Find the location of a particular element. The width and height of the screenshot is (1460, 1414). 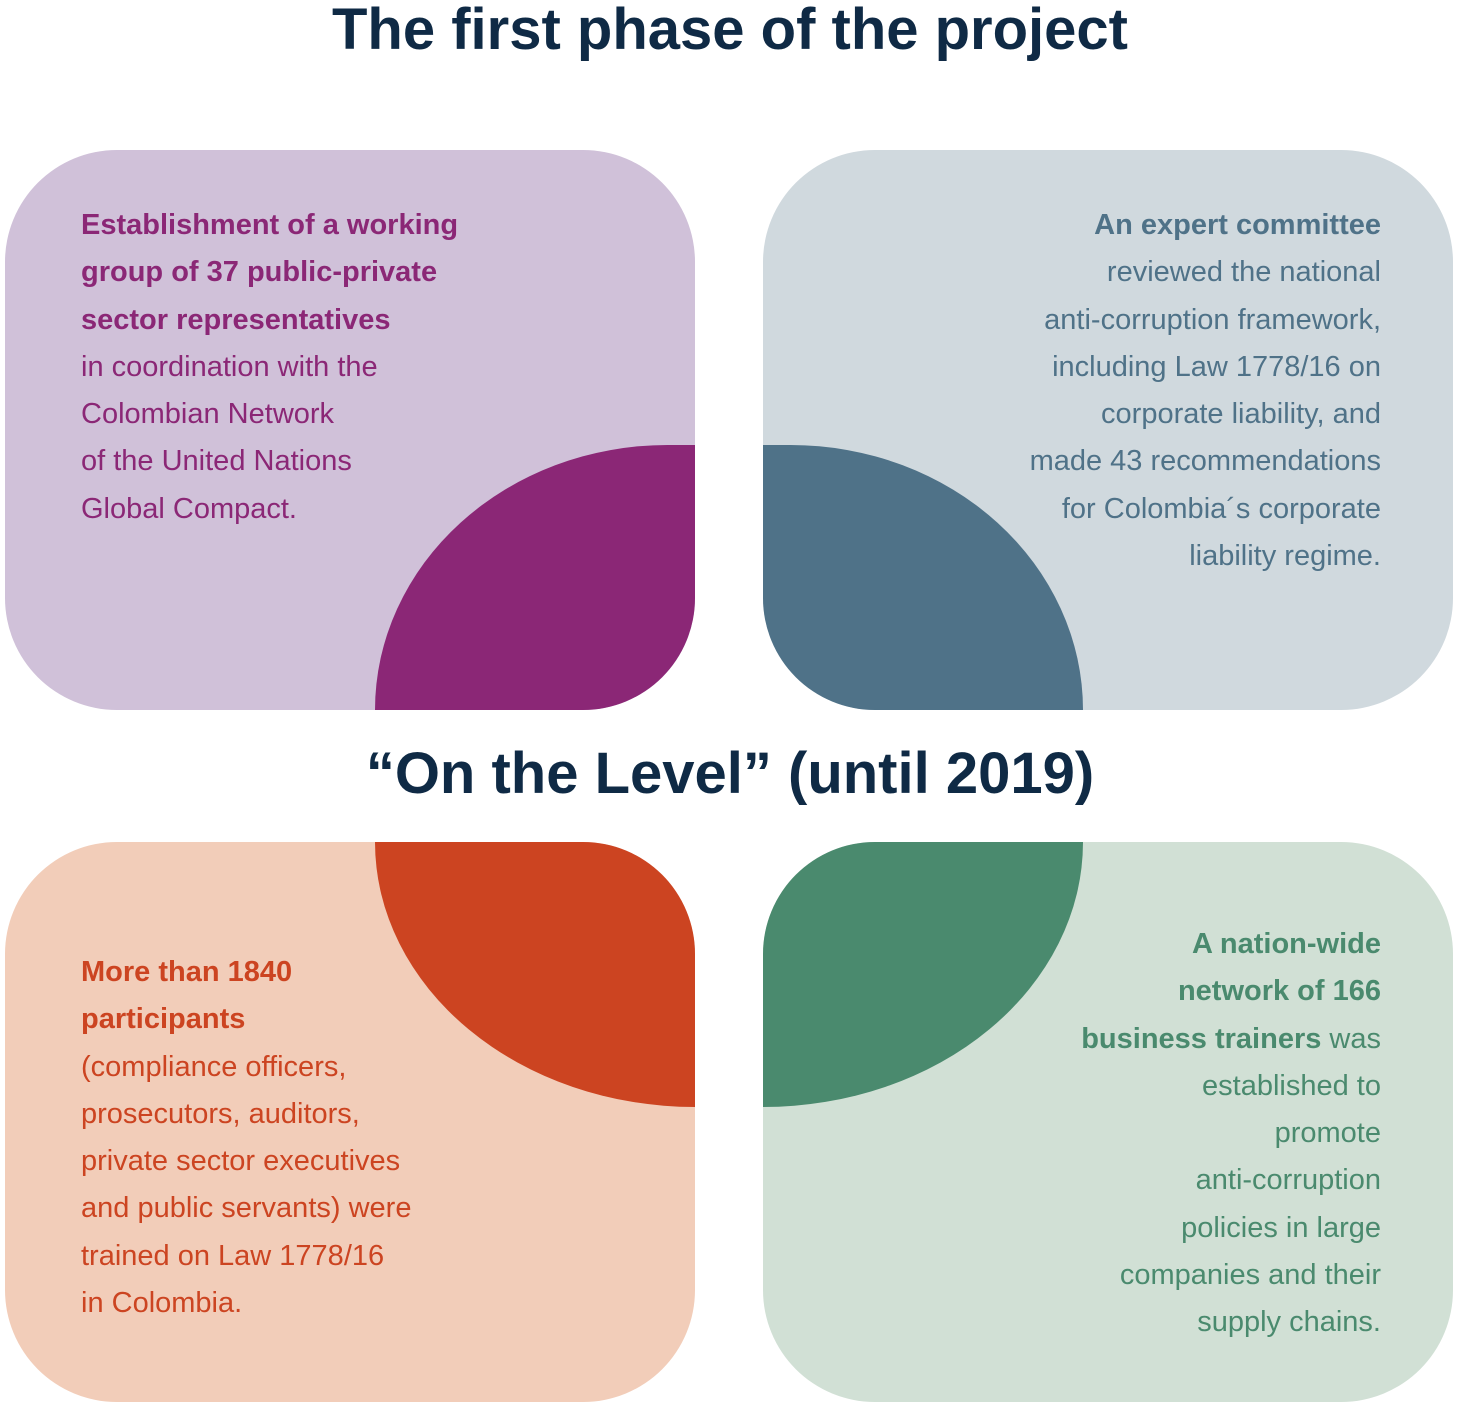

bold-line: group of 37 public-private is located at coordinates (259, 272).